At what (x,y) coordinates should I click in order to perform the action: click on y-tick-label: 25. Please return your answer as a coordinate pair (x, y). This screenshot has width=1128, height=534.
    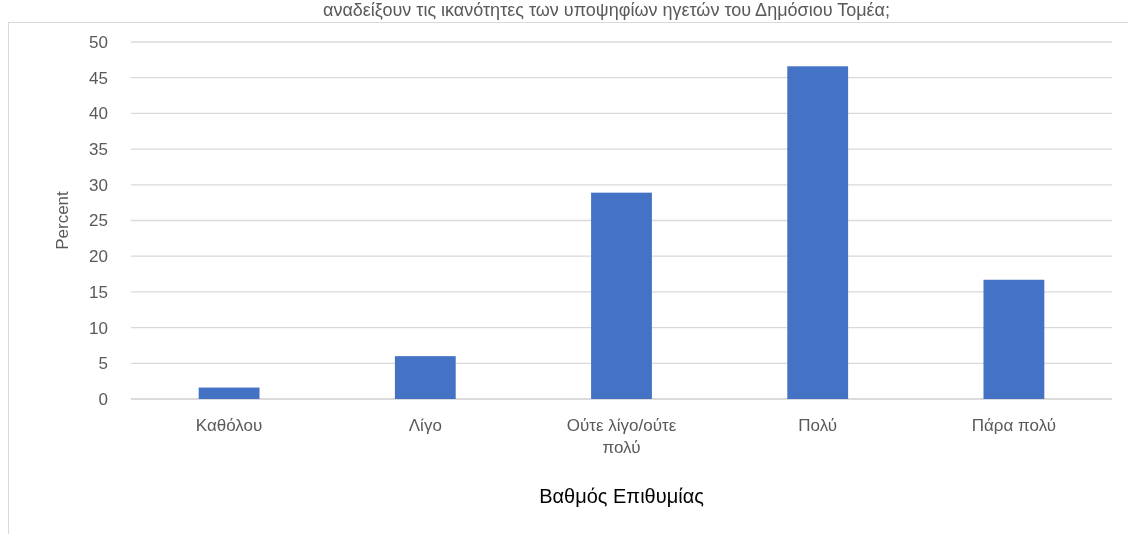
    Looking at the image, I should click on (98, 221).